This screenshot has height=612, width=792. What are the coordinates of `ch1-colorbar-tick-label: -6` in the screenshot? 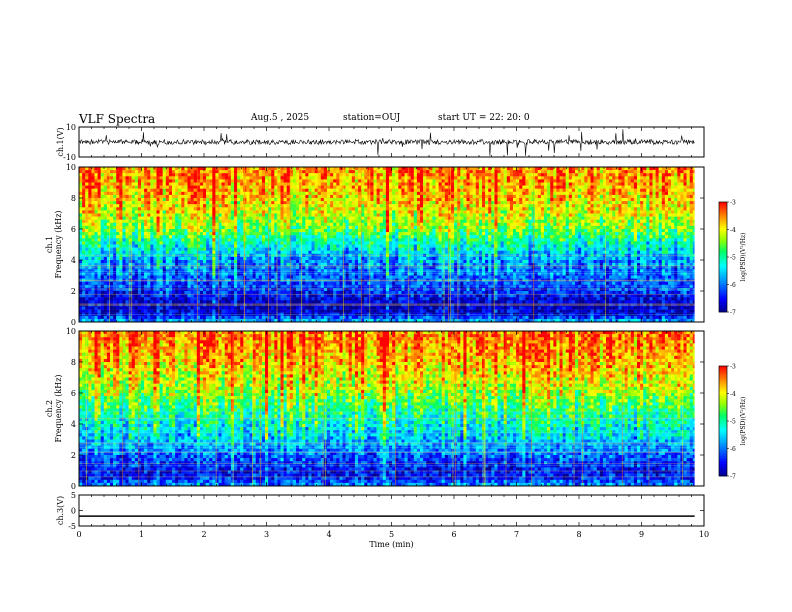 It's located at (733, 285).